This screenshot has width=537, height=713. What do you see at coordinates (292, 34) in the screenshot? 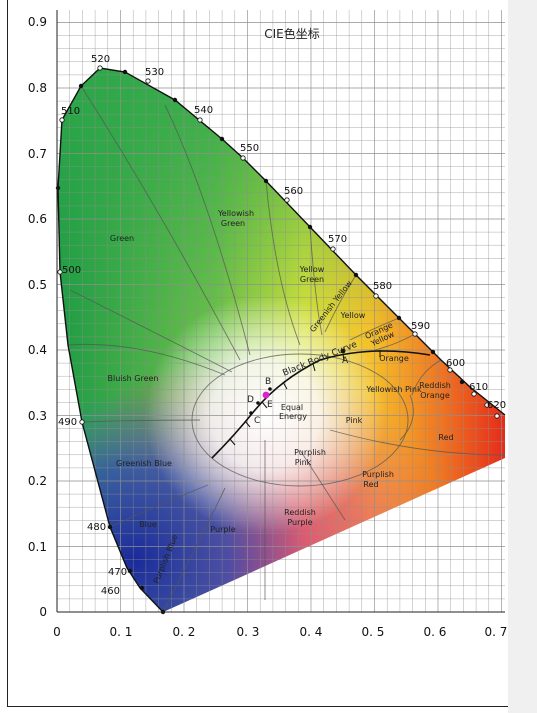
I see `diagram-title: CIE色坐标` at bounding box center [292, 34].